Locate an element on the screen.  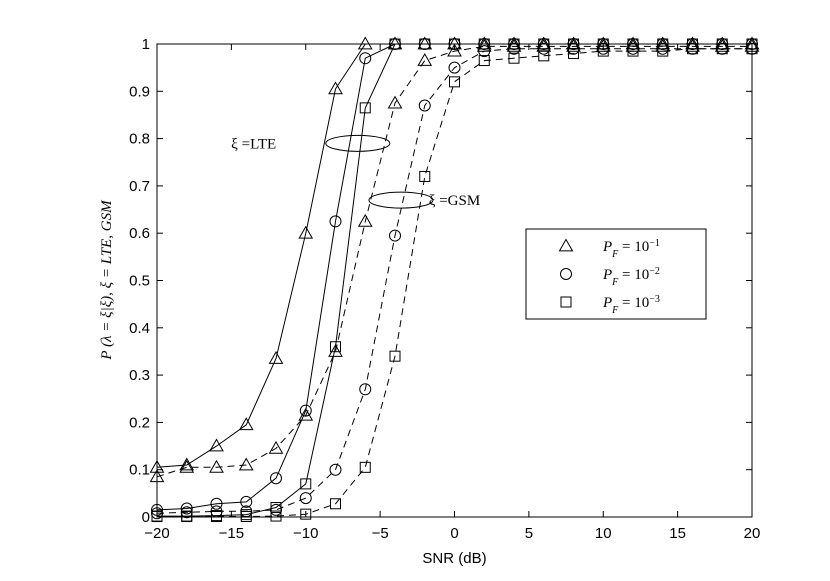
annotation-label: ξ =GSM is located at coordinates (454, 201).